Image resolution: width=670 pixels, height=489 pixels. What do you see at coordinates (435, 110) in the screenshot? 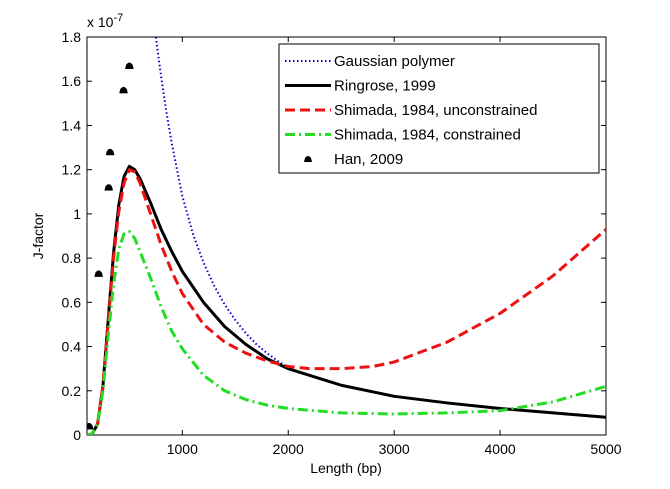
I see `legend-label: Shimada, 1984, unconstrained` at bounding box center [435, 110].